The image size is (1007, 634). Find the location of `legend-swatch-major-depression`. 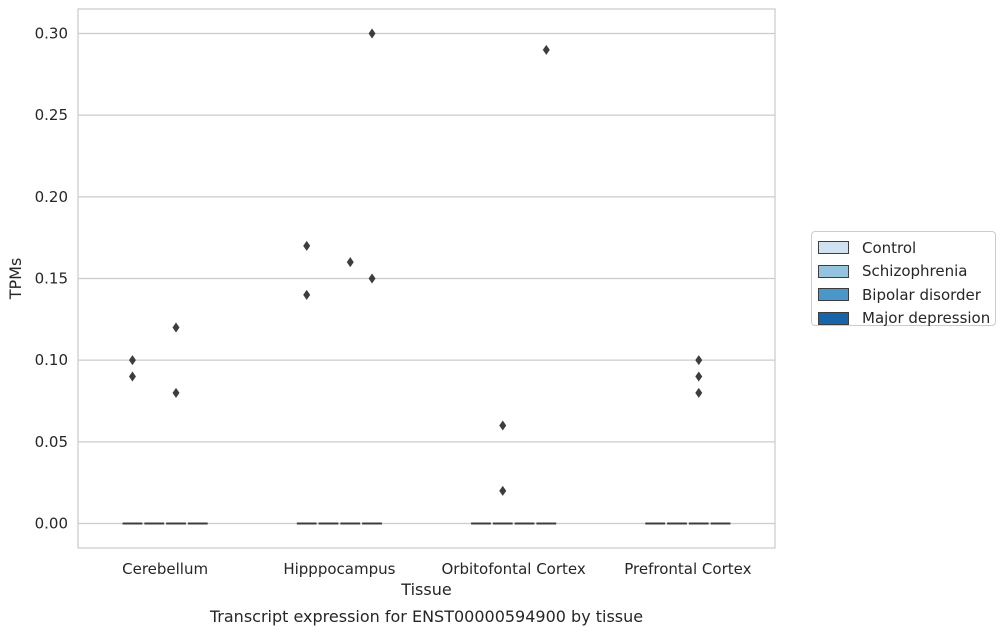

legend-swatch-major-depression is located at coordinates (833, 318).